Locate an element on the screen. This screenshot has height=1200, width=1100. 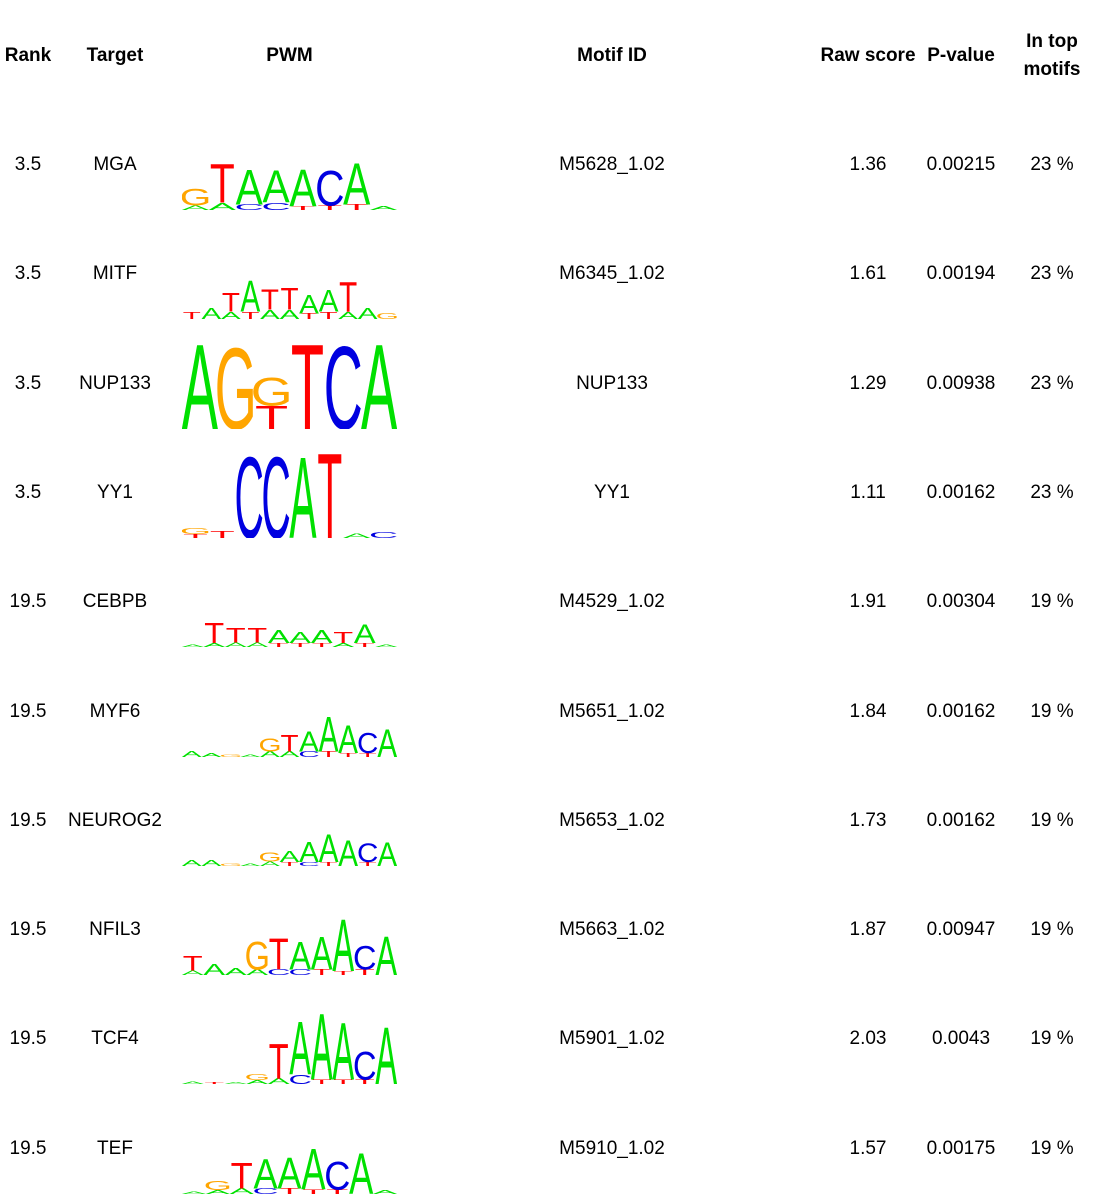
pvalue-cell: 0.00162 is located at coordinates (961, 820).